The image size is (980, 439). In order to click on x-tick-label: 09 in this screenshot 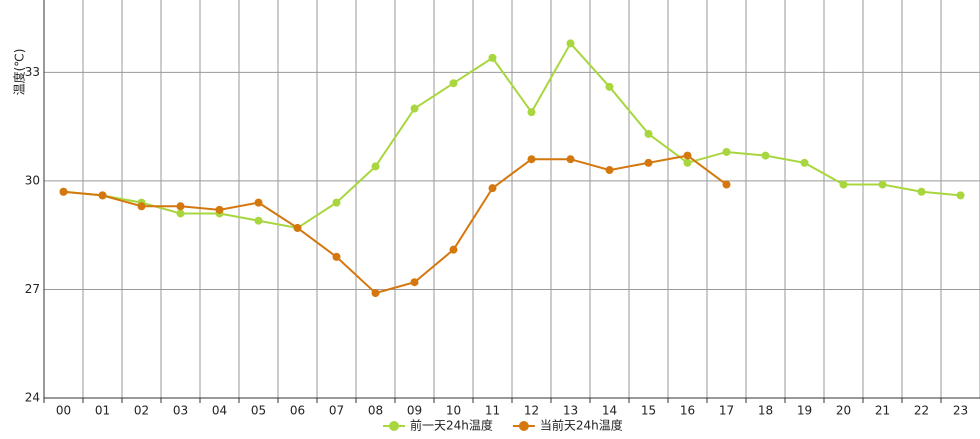, I will do `click(414, 411)`.